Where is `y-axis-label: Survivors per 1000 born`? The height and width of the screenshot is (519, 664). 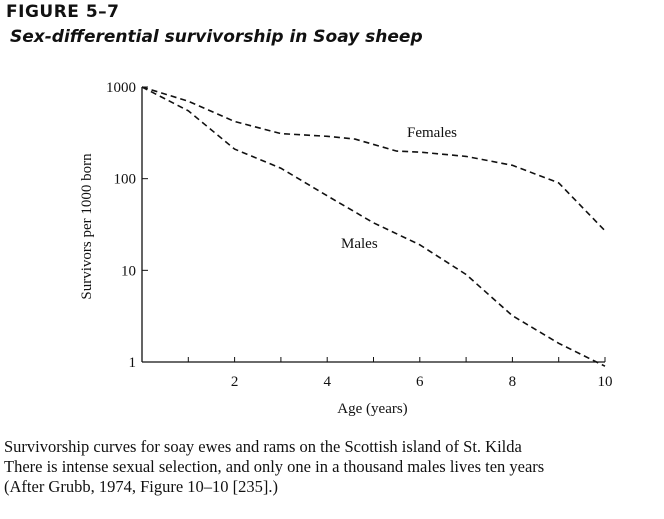
y-axis-label: Survivors per 1000 born is located at coordinates (87, 226).